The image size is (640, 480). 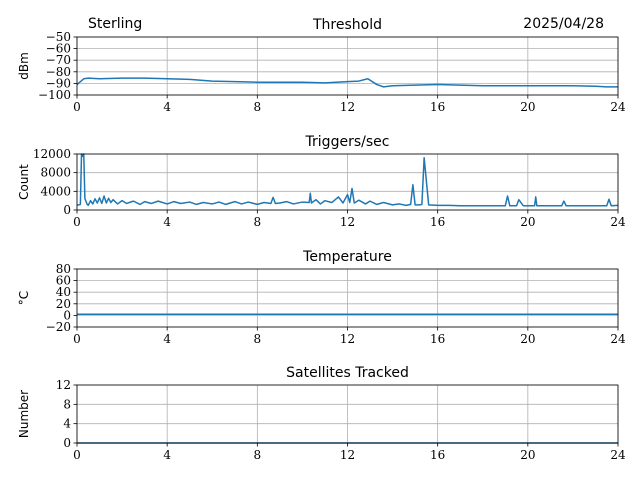 What do you see at coordinates (24, 298) in the screenshot?
I see `y-axis-label: °C` at bounding box center [24, 298].